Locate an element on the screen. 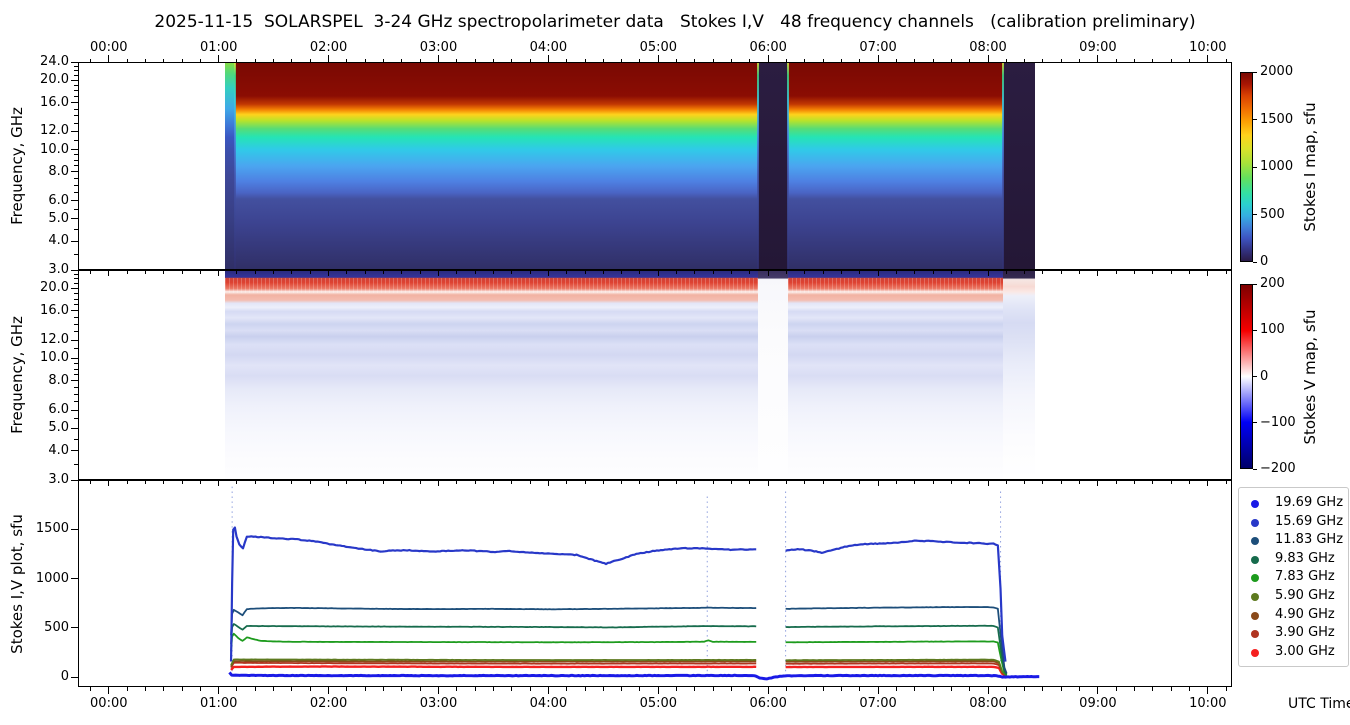 This screenshot has width=1350, height=725. stokes-v-colorbar is located at coordinates (1246, 376).